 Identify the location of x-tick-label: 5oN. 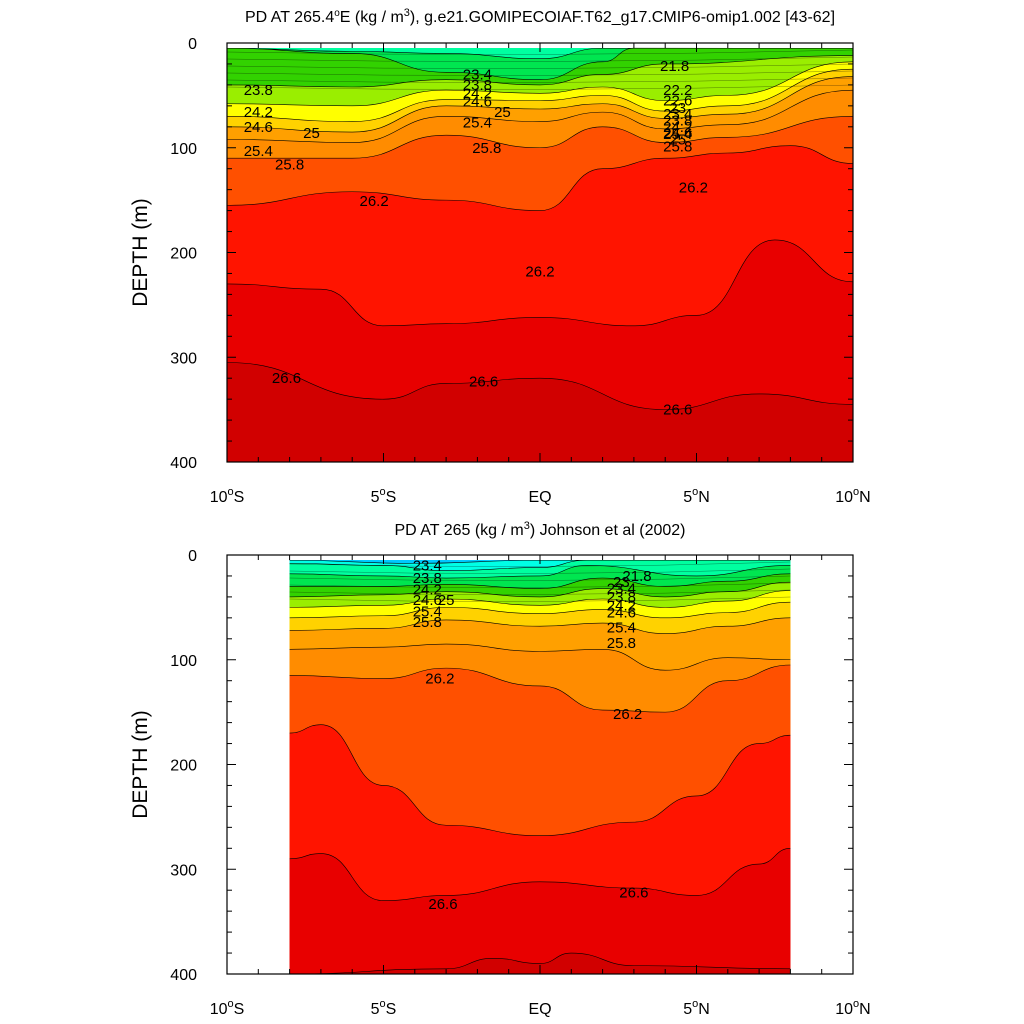
(696, 496).